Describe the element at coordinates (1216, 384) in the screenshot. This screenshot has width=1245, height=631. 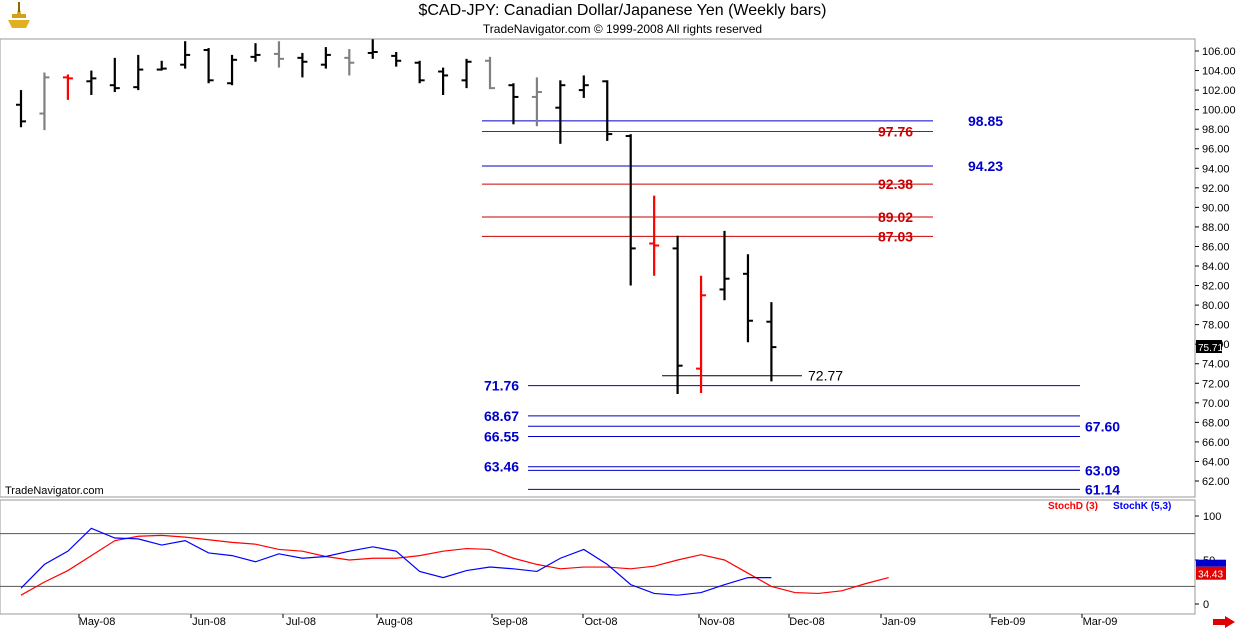
I see `price-tick-label: 72.00` at that location.